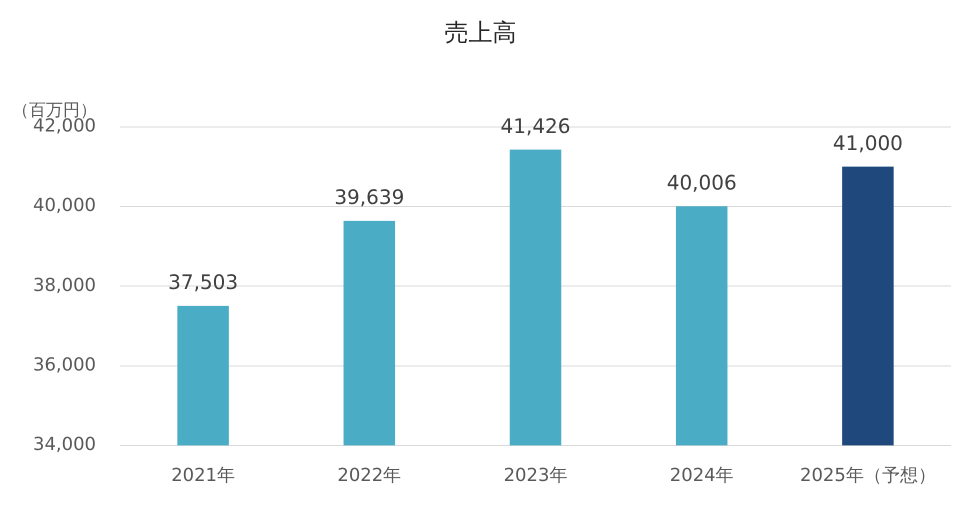  I want to click on y-tick-label: 34,000, so click(64, 445).